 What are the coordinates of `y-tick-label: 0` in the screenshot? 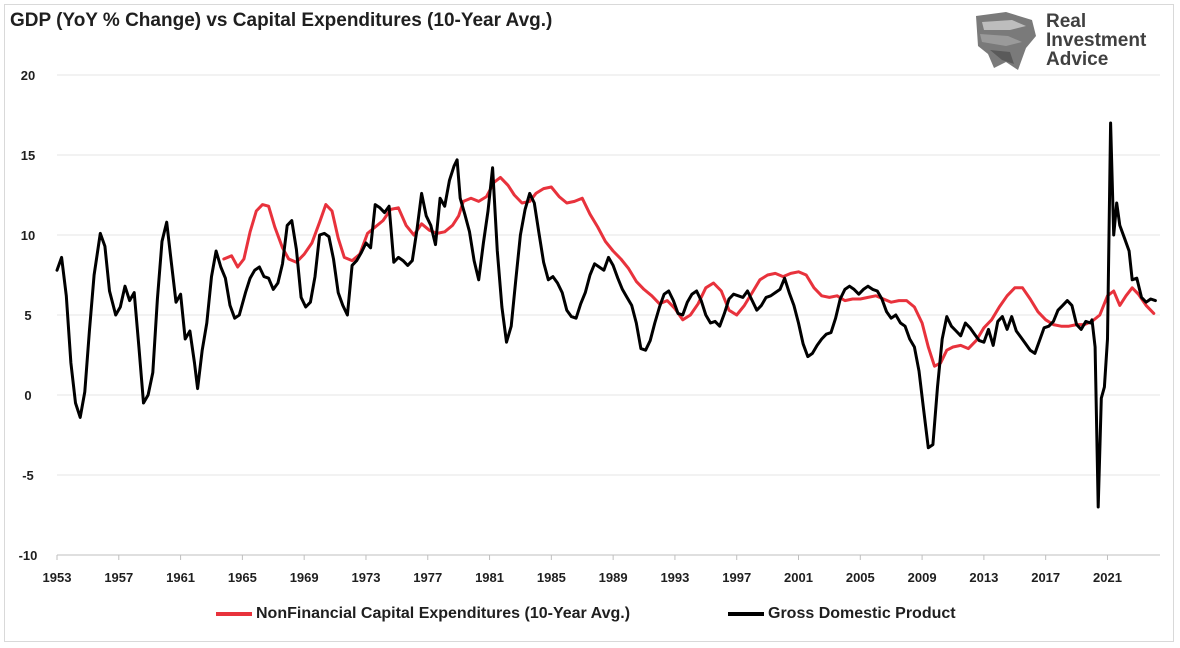 It's located at (27, 395).